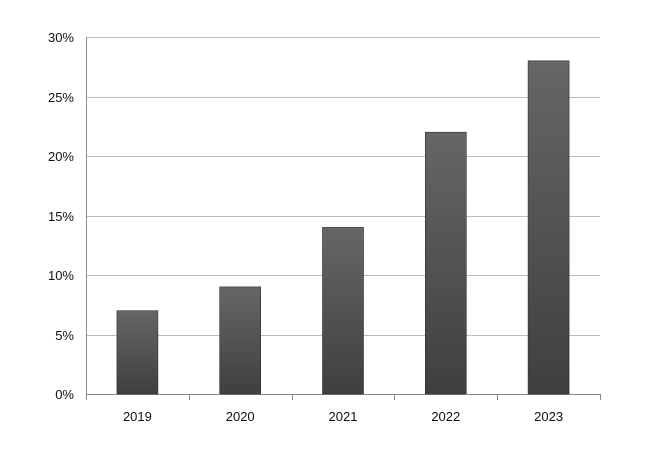 This screenshot has width=650, height=450. Describe the element at coordinates (548, 227) in the screenshot. I see `bar-2023` at that location.